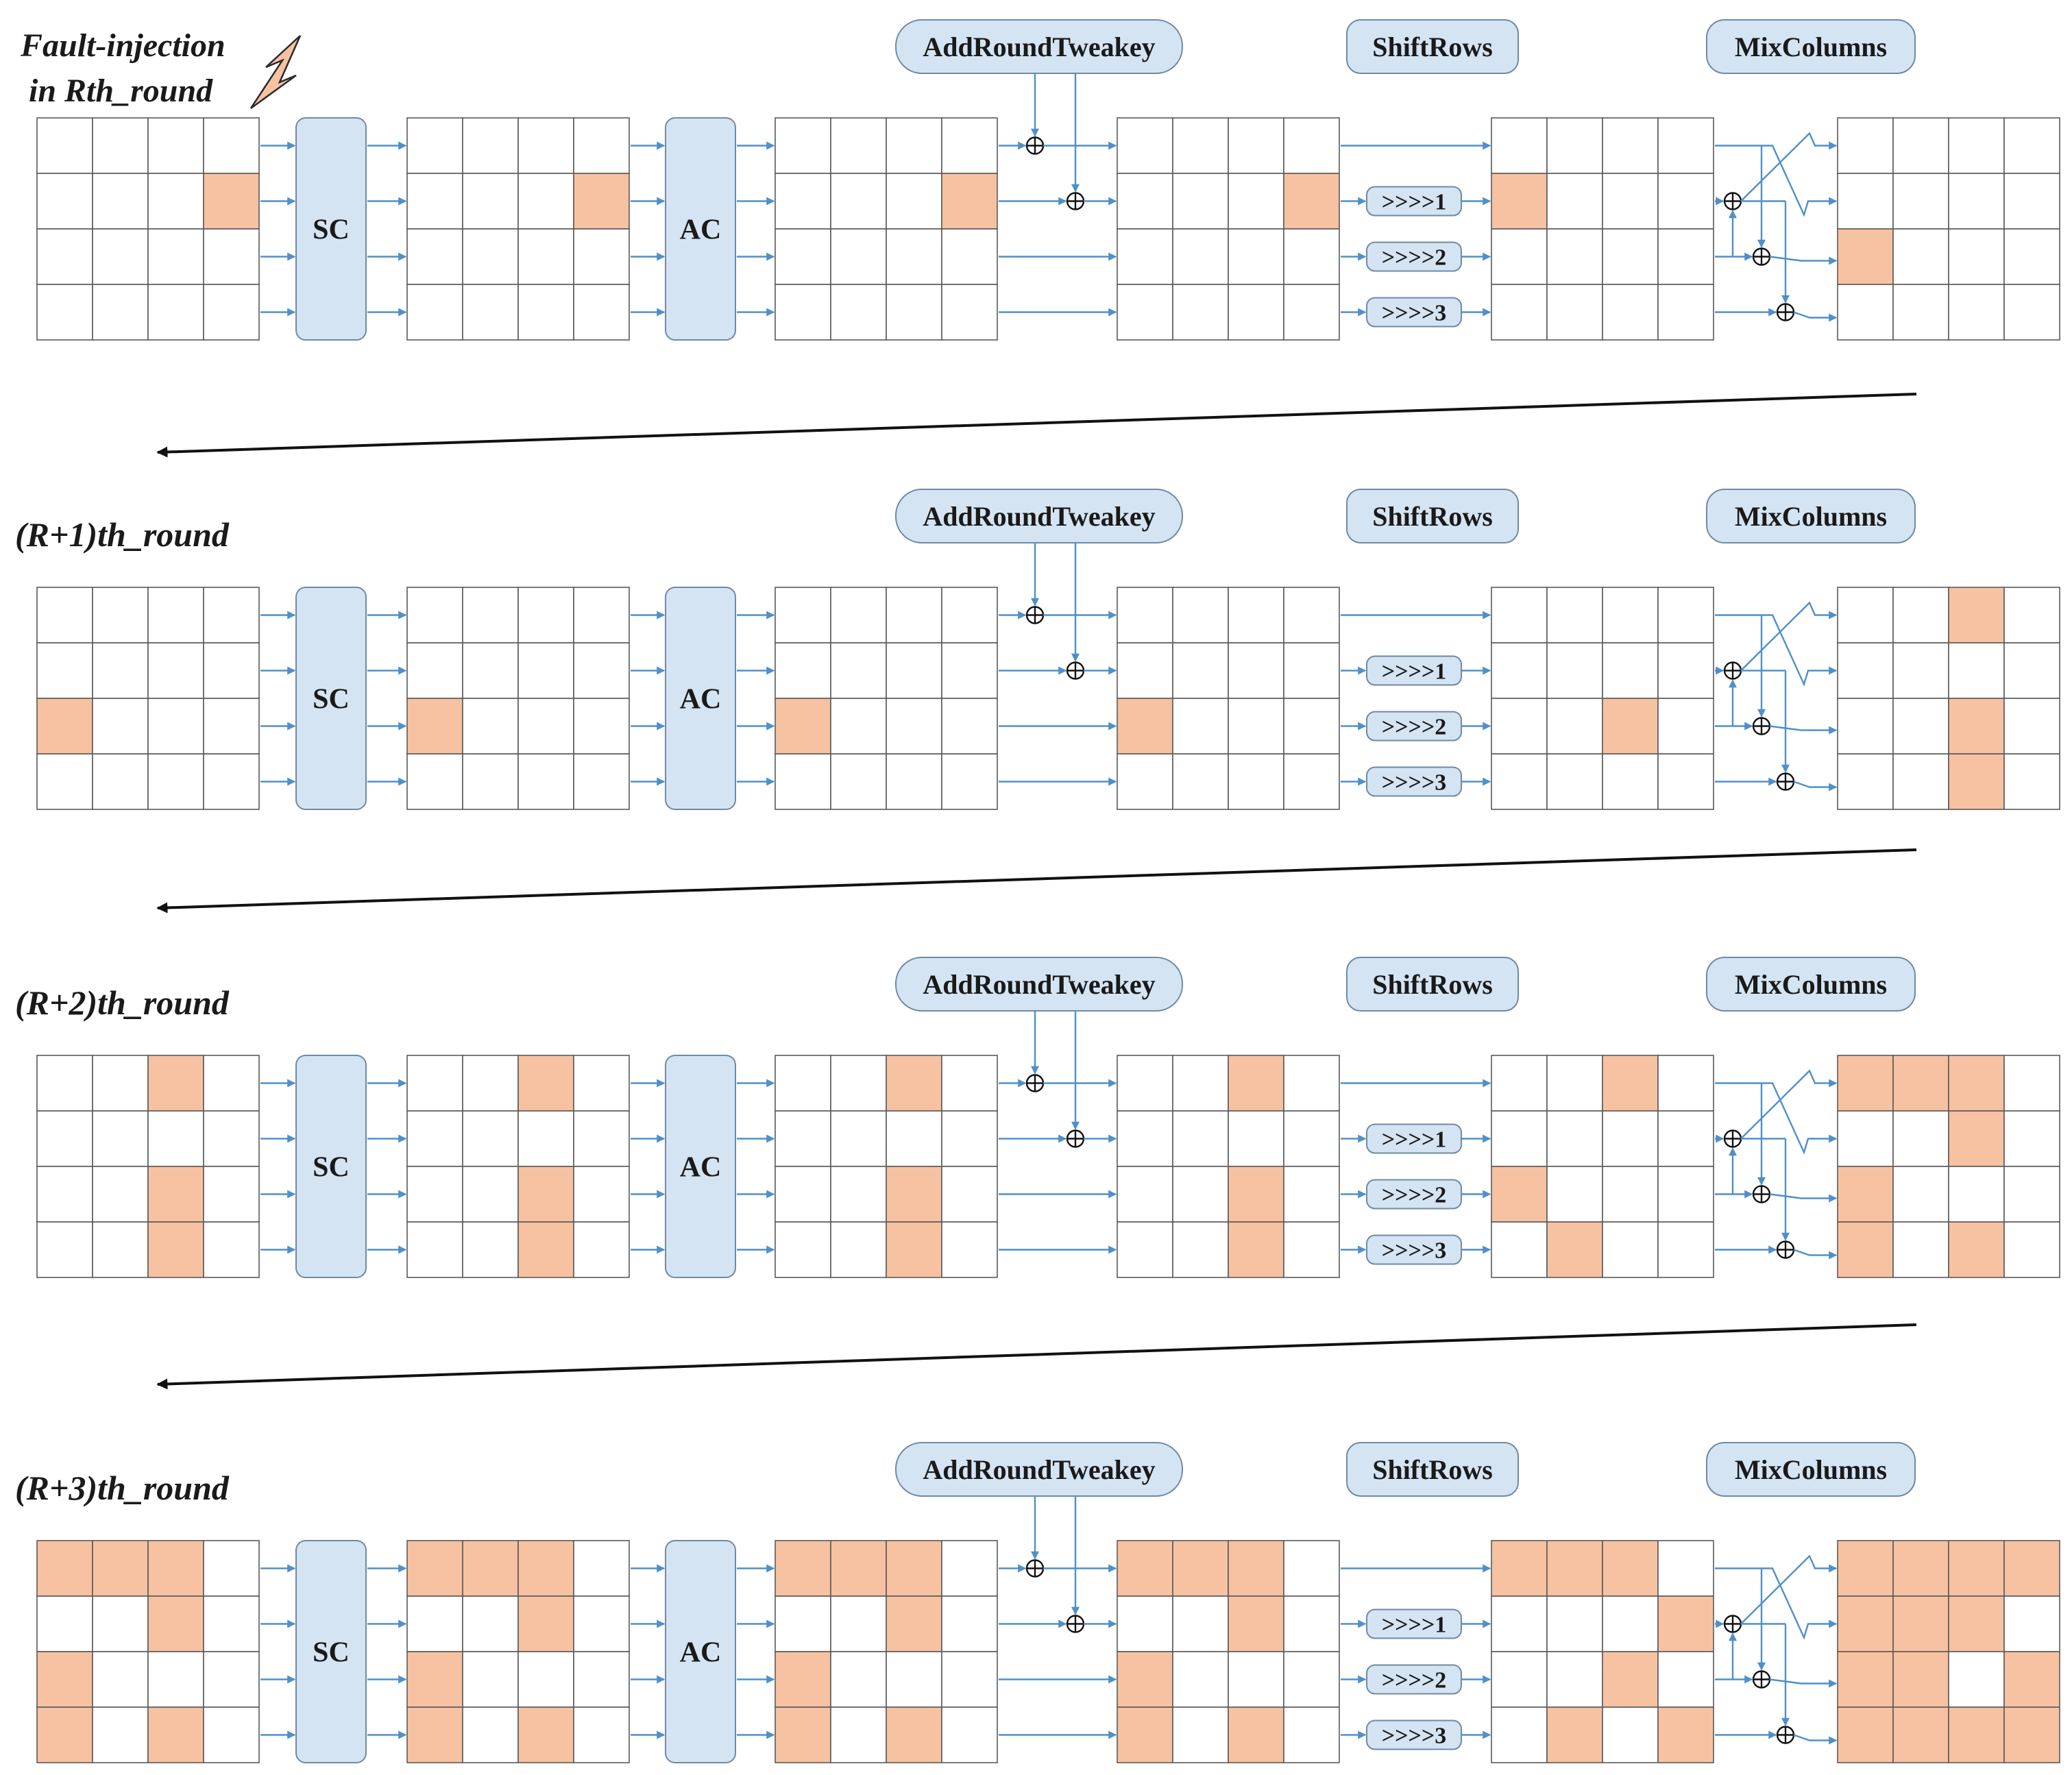  What do you see at coordinates (1414, 726) in the screenshot?
I see `shift-2-label: >>>>2` at bounding box center [1414, 726].